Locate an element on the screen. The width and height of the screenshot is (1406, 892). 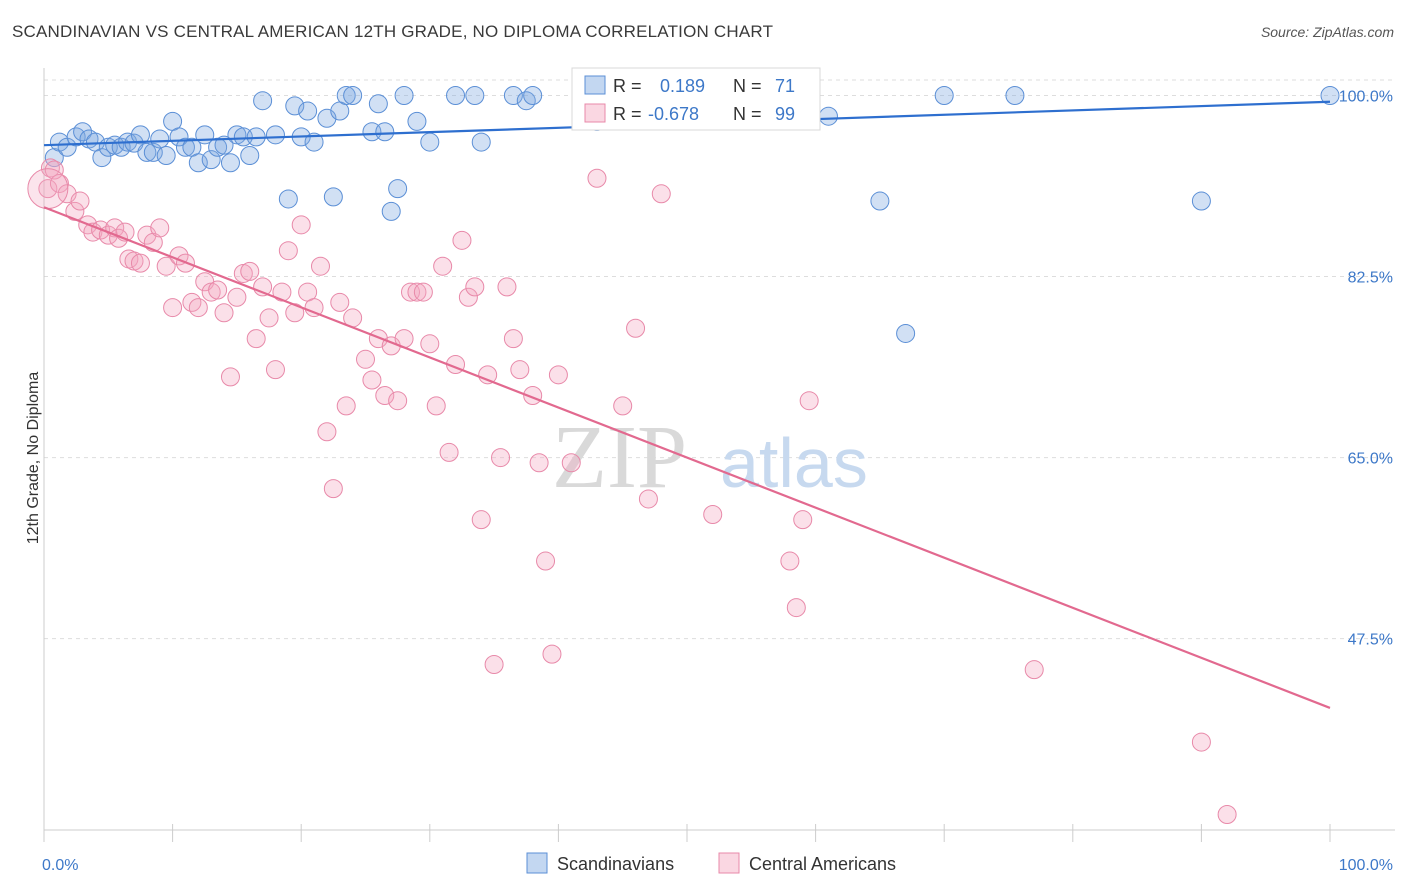
watermark-atlas: atlas is located at coordinates (794, 463).